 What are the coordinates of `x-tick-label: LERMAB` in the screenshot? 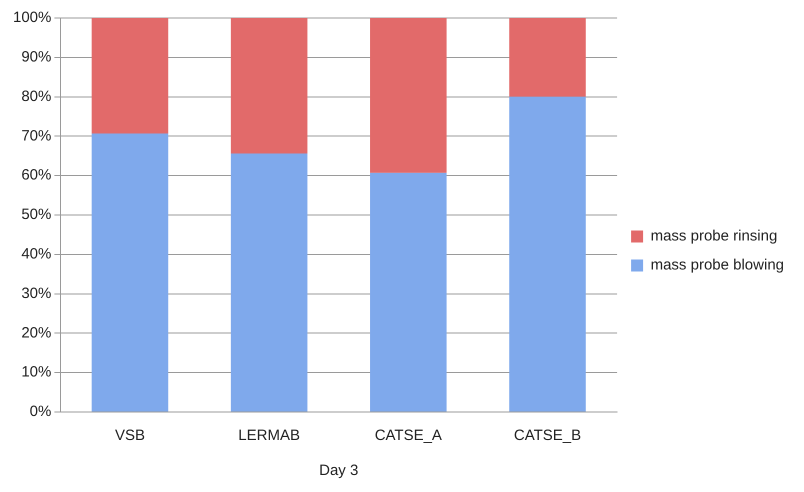 It's located at (269, 435).